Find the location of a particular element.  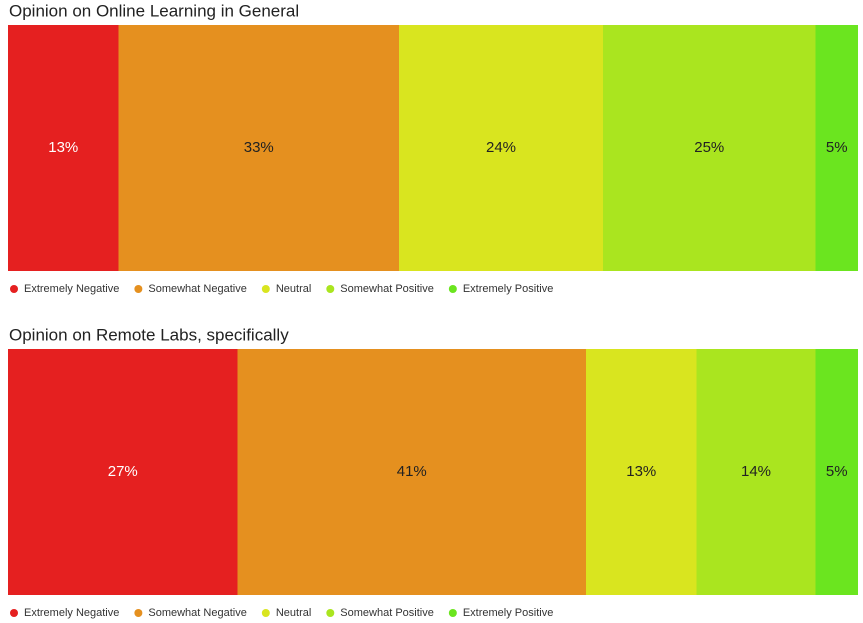

data-label: 24% is located at coordinates (501, 147).